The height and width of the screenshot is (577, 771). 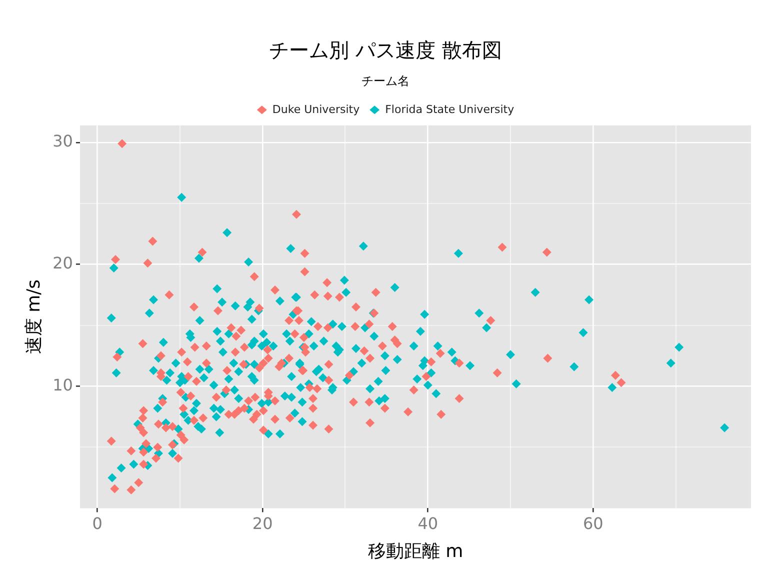 What do you see at coordinates (428, 523) in the screenshot?
I see `x-tick-label: 40` at bounding box center [428, 523].